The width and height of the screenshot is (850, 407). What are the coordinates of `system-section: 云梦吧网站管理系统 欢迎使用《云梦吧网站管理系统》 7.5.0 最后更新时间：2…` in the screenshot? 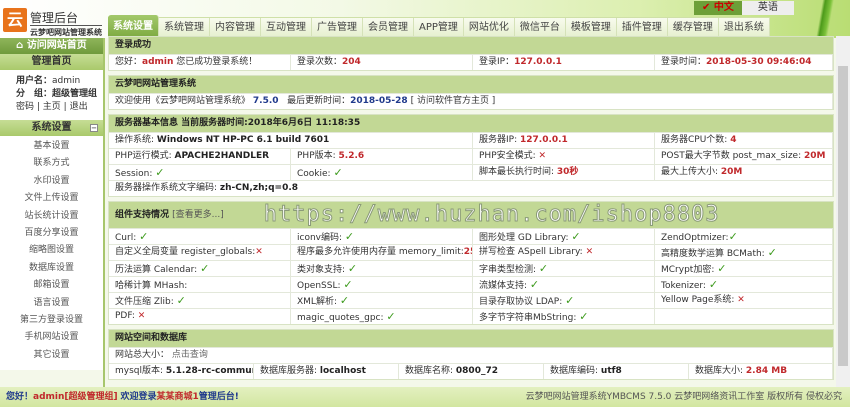 It's located at (471, 92).